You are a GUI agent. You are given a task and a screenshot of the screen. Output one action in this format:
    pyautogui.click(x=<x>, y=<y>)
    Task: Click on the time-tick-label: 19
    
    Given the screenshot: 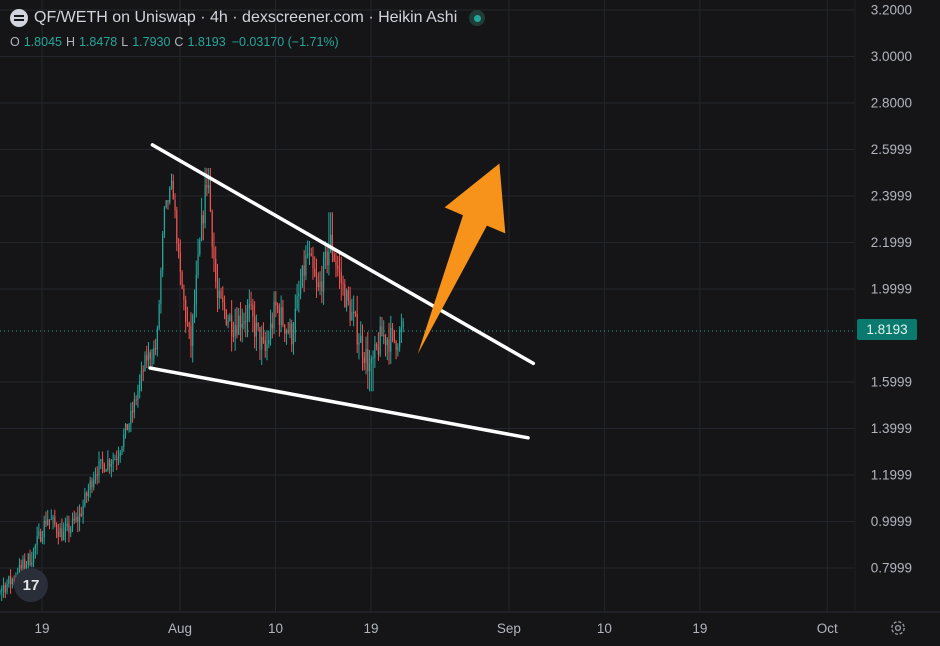 What is the action you would take?
    pyautogui.click(x=699, y=628)
    